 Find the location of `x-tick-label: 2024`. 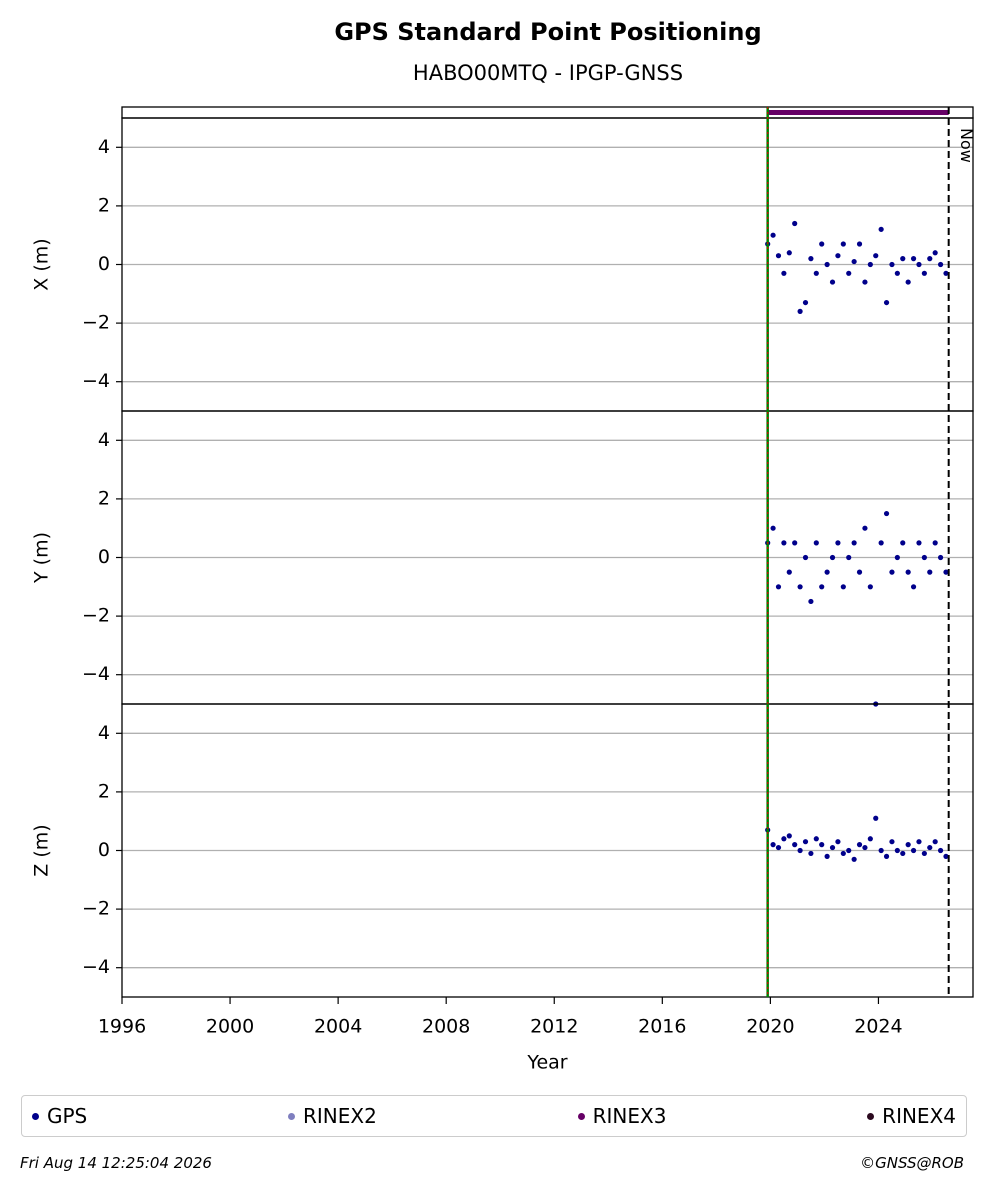

x-tick-label: 2024 is located at coordinates (878, 1027).